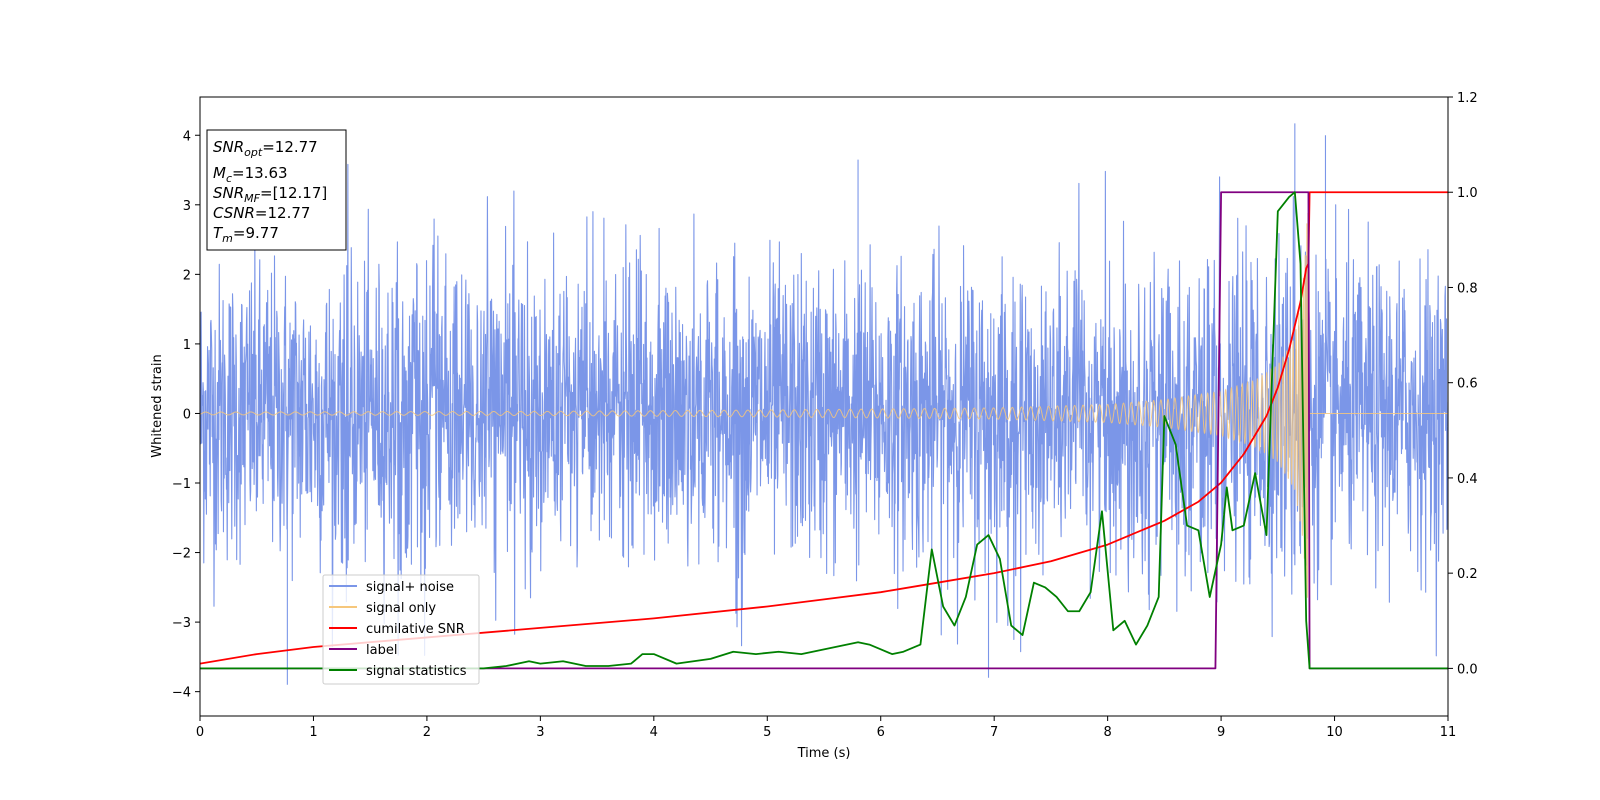  What do you see at coordinates (187, 136) in the screenshot?
I see `y-tick-label-8: 4` at bounding box center [187, 136].